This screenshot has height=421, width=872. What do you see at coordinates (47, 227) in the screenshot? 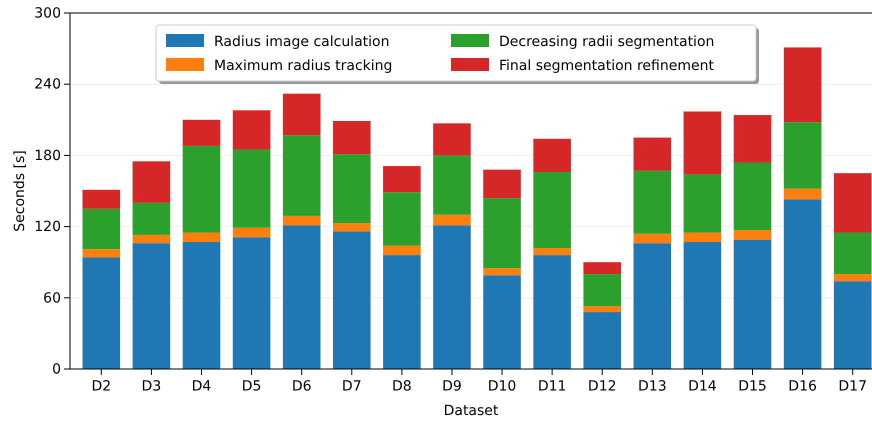
I see `y-tick-label: 120` at bounding box center [47, 227].